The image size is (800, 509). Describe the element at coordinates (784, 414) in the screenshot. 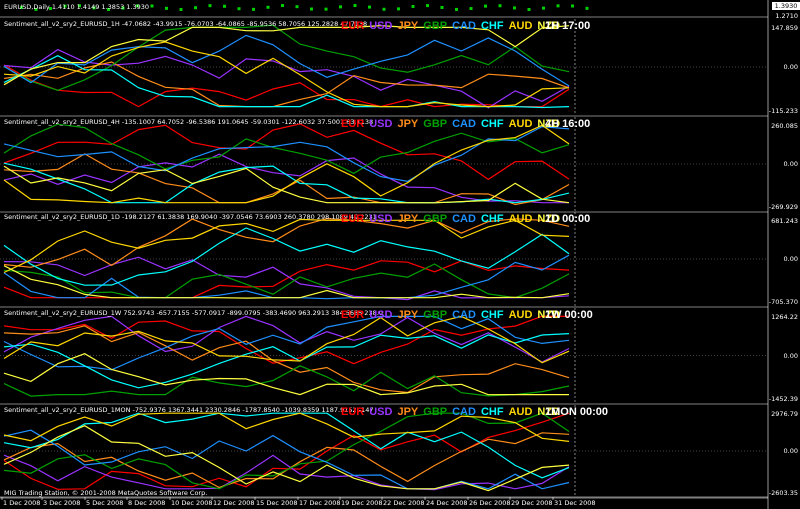

I see `scale-top-label: 2976.79` at that location.